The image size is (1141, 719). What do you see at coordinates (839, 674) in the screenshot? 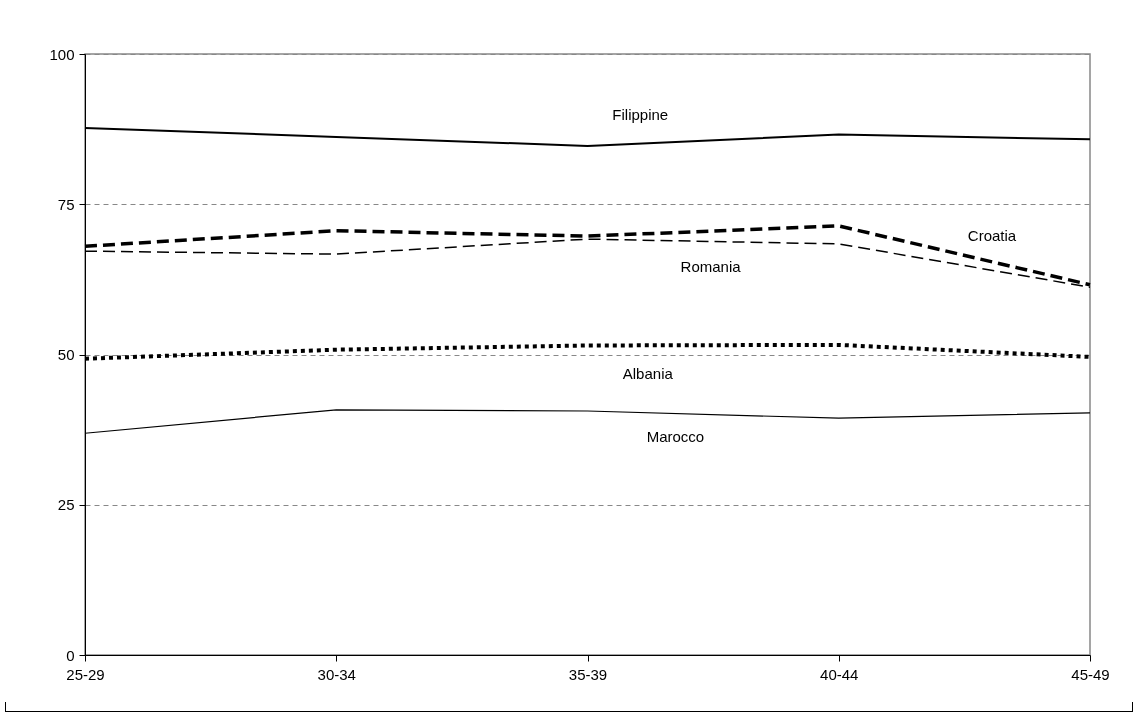
I see `x-tick-label: 40-44` at bounding box center [839, 674].